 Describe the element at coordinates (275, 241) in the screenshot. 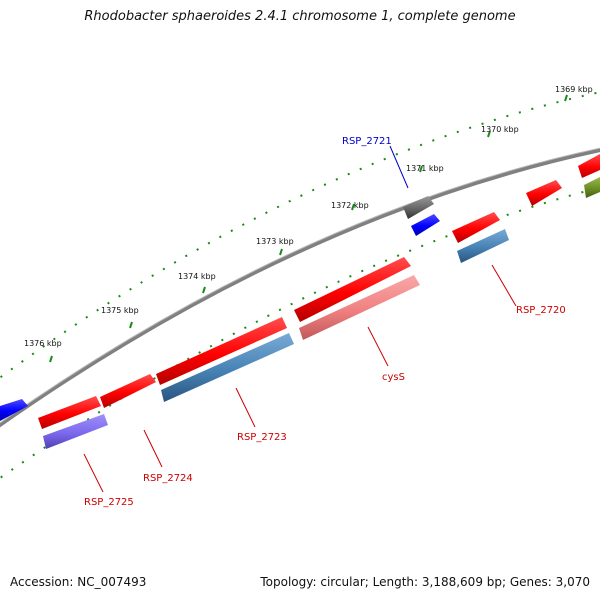

I see `tick-label: 1373 kbp` at that location.